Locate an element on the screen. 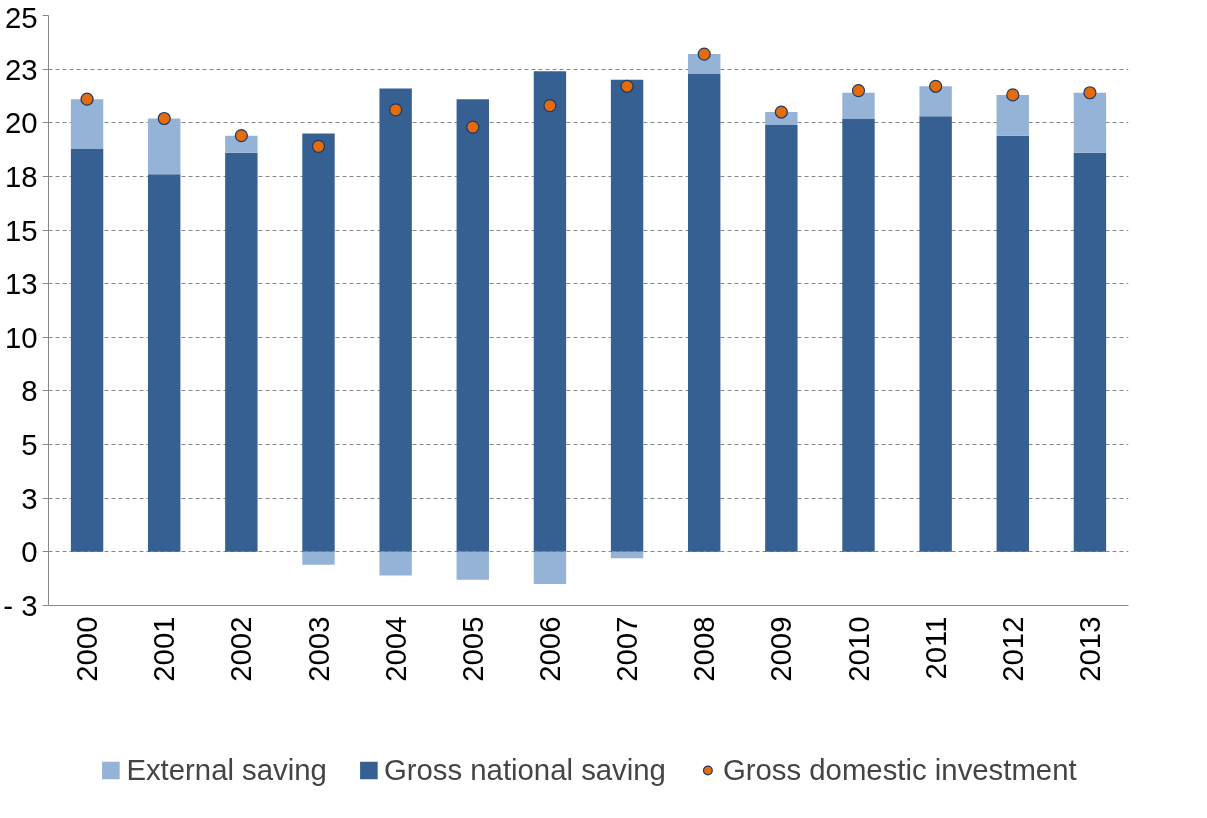  y-tick-label: 18 is located at coordinates (21, 176).